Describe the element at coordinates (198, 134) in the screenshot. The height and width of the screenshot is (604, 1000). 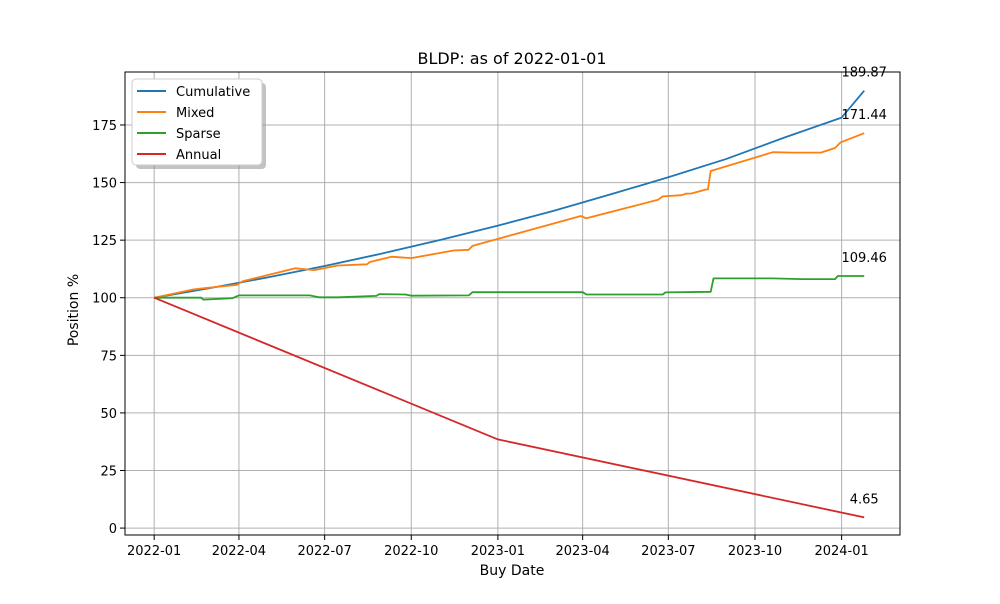
I see `legend-label-sparse: Sparse` at that location.